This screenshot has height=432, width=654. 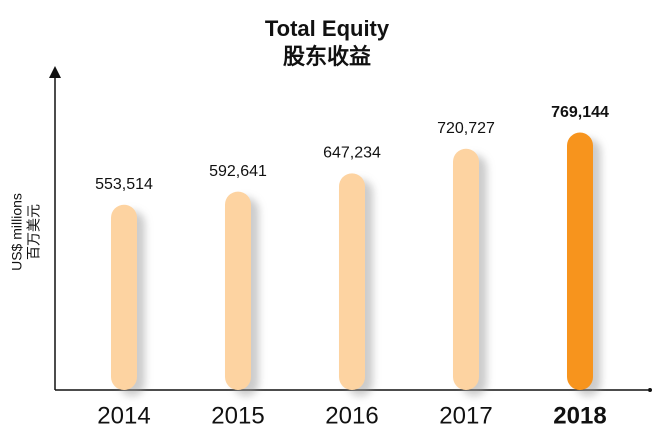 What do you see at coordinates (352, 153) in the screenshot?
I see `data-label: 647,234` at bounding box center [352, 153].